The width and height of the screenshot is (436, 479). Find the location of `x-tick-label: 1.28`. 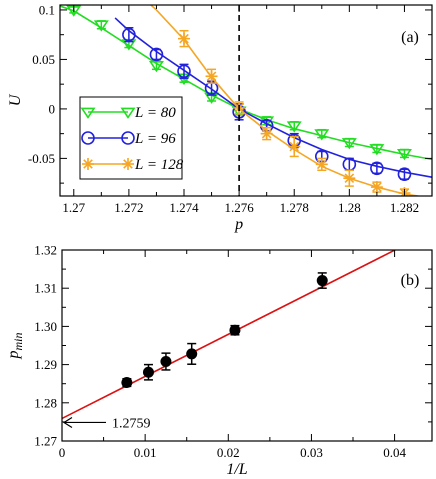

x-tick-label: 1.28 is located at coordinates (349, 207).